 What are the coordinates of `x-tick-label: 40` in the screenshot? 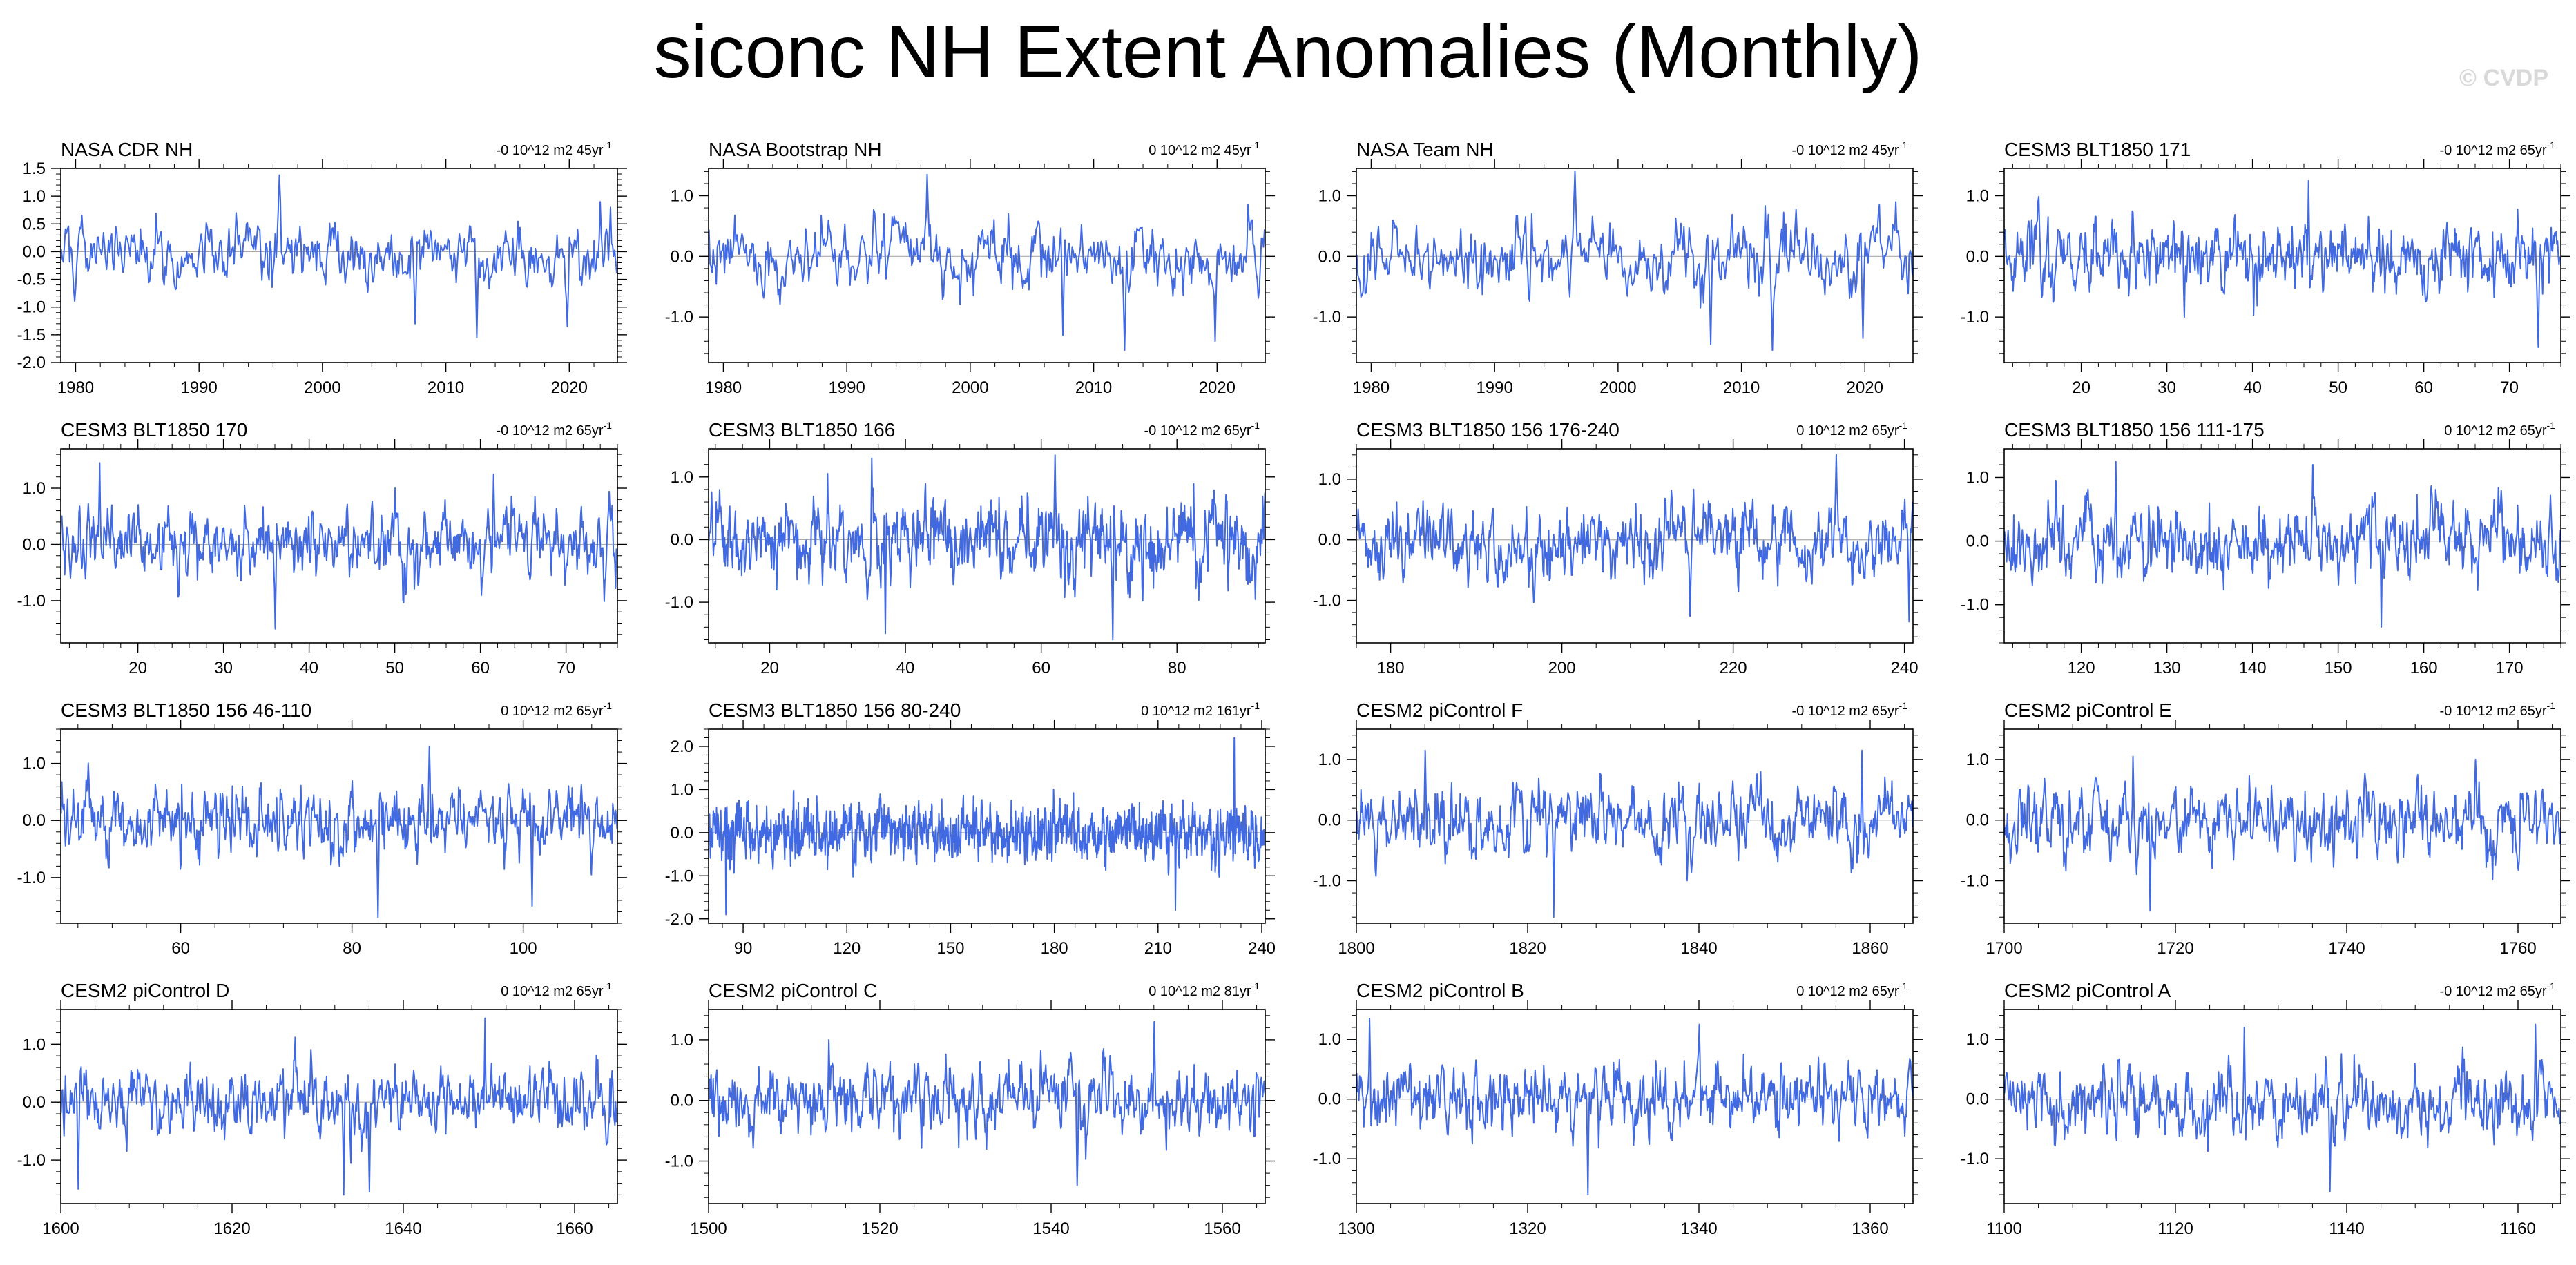 It's located at (2252, 387).